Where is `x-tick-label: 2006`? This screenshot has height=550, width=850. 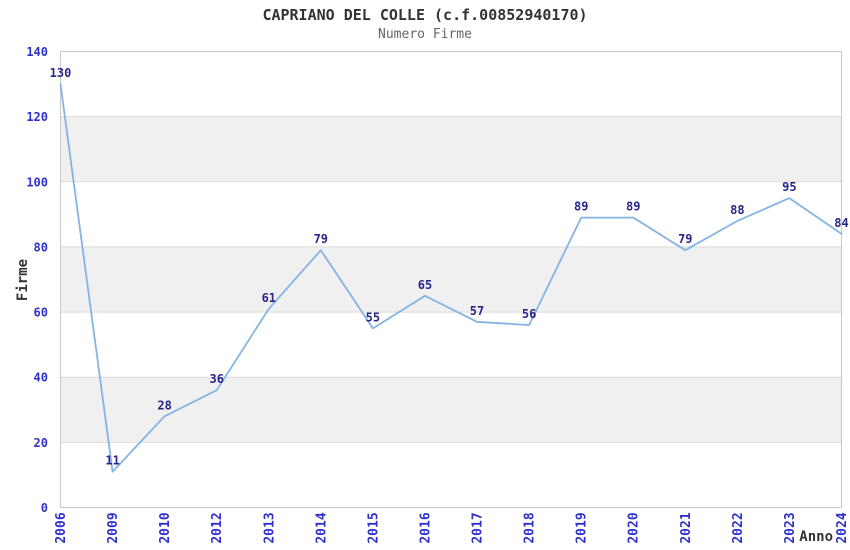 x-tick-label: 2006 is located at coordinates (61, 527).